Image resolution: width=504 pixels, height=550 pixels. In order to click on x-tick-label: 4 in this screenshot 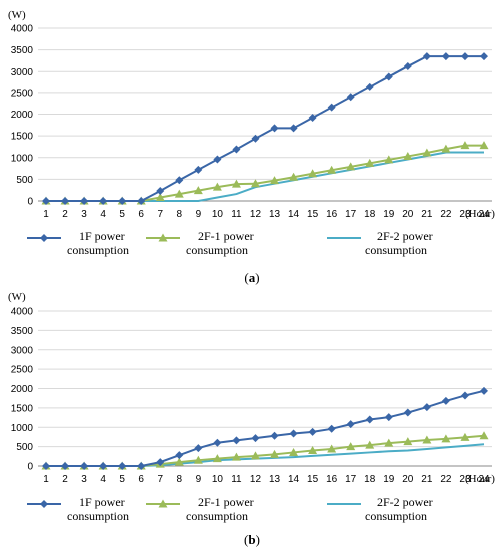, I will do `click(103, 479)`.